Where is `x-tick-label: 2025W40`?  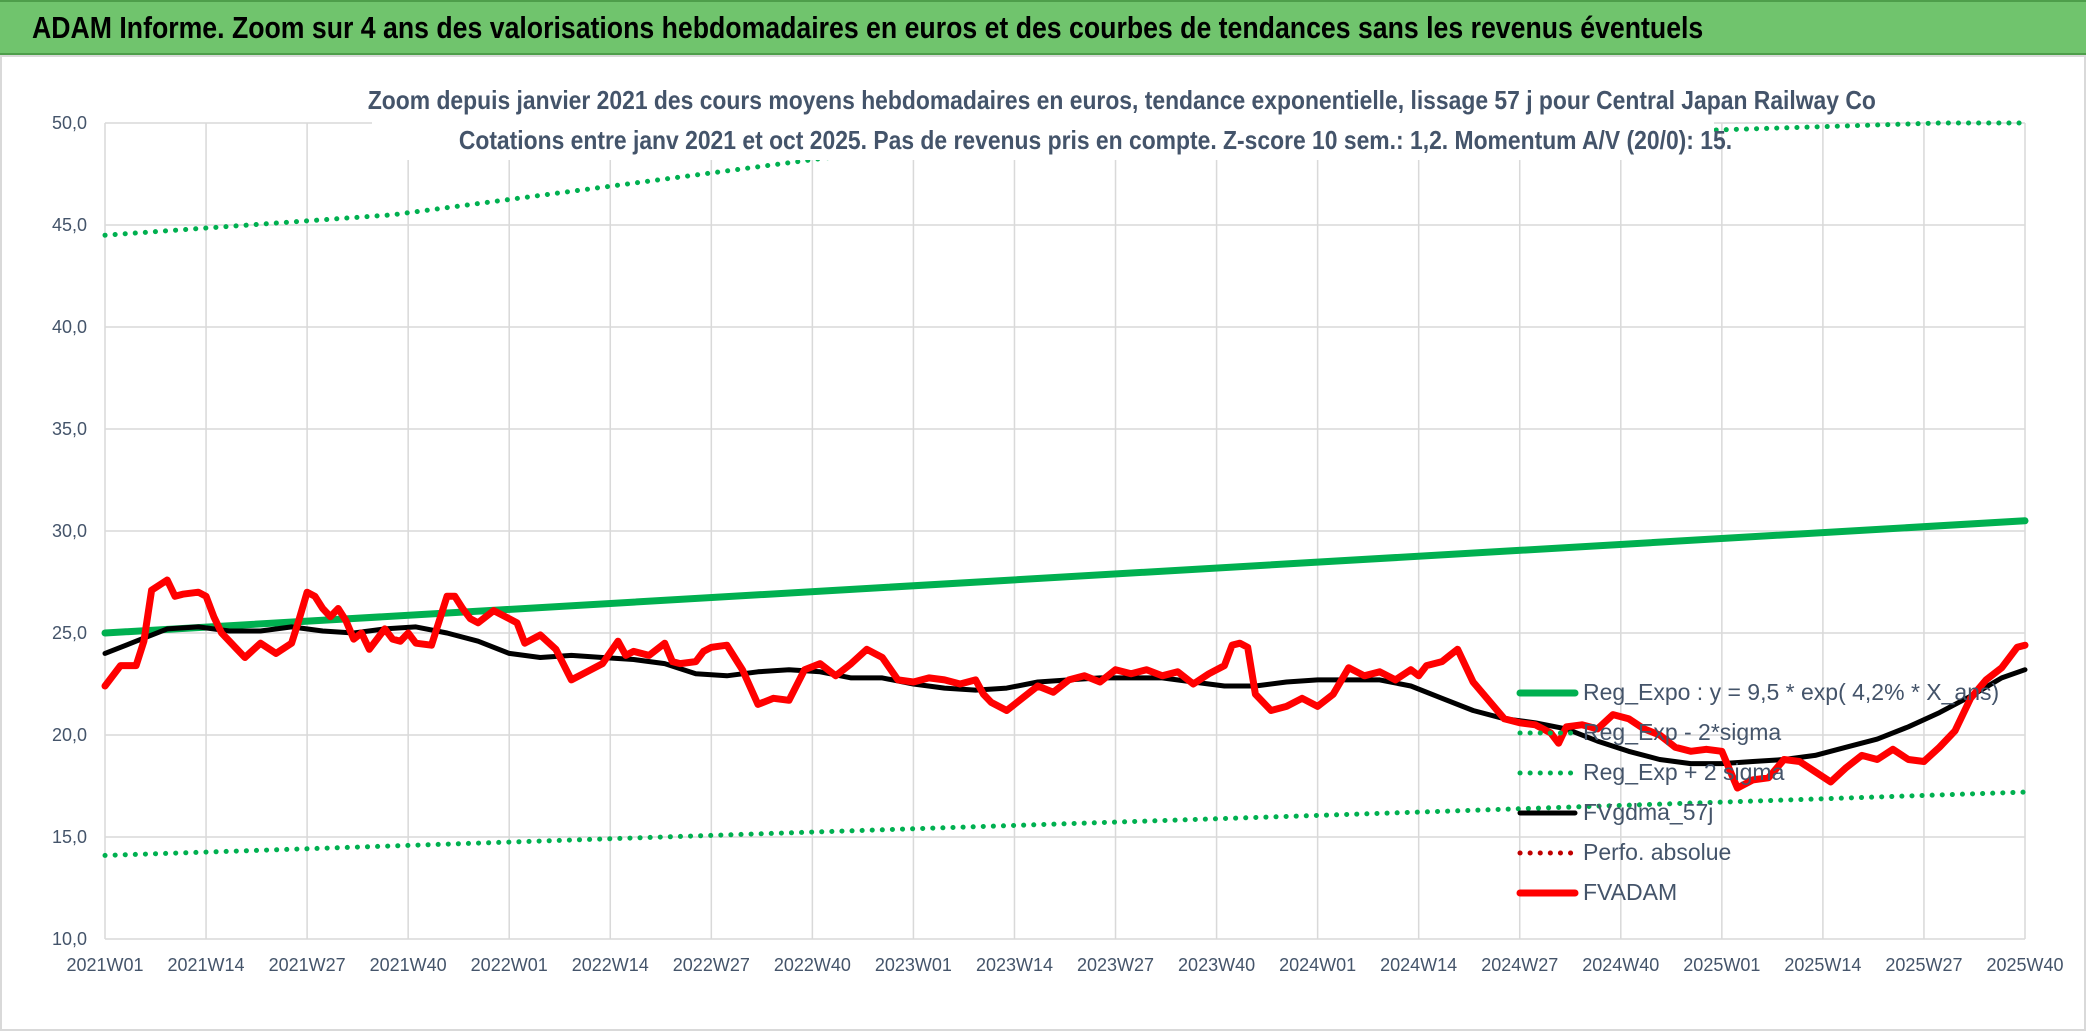 x-tick-label: 2025W40 is located at coordinates (2024, 965).